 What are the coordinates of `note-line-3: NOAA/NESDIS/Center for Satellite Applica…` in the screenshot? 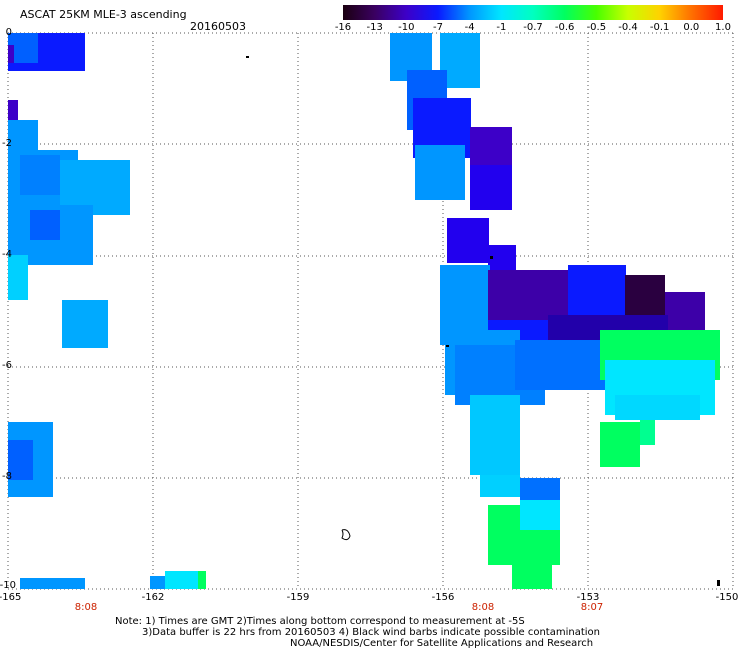 It's located at (442, 643).